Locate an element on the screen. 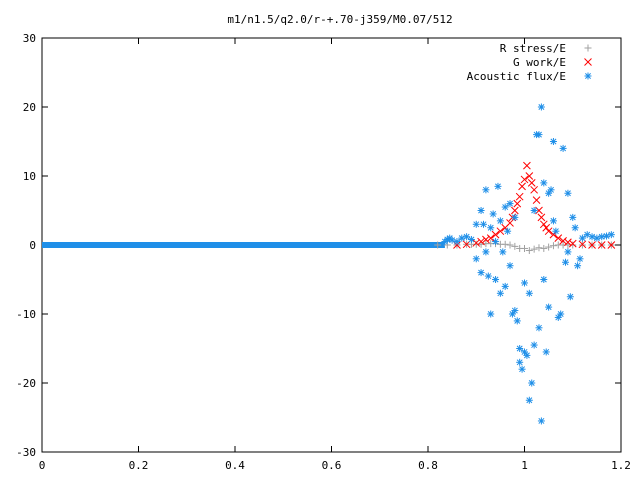 This screenshot has width=640, height=480. legend-label: R stress/E is located at coordinates (533, 48).